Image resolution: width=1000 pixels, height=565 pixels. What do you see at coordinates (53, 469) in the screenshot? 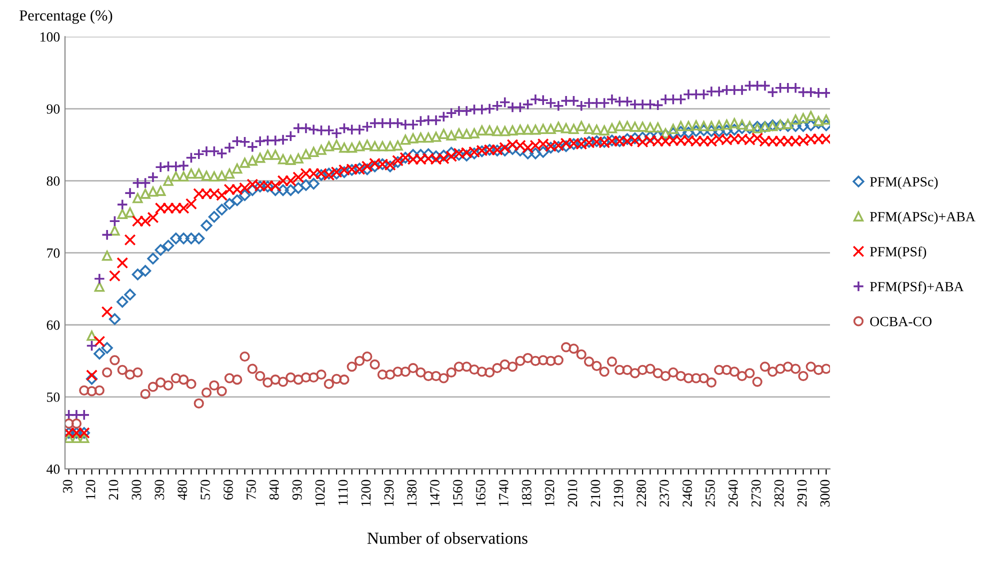
I see `y-tick-label: 40` at bounding box center [53, 469].